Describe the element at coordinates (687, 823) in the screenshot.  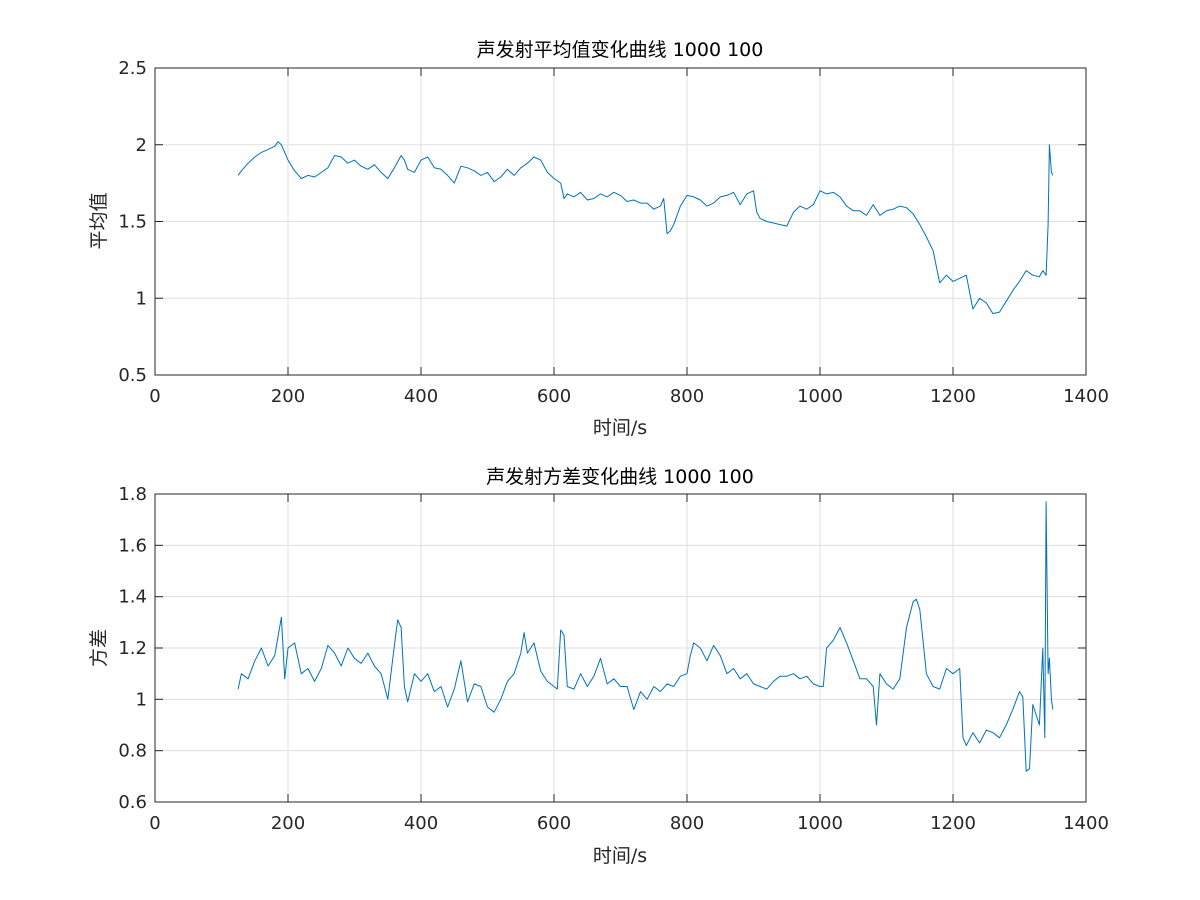
I see `variance-x-tick-label: 800` at that location.